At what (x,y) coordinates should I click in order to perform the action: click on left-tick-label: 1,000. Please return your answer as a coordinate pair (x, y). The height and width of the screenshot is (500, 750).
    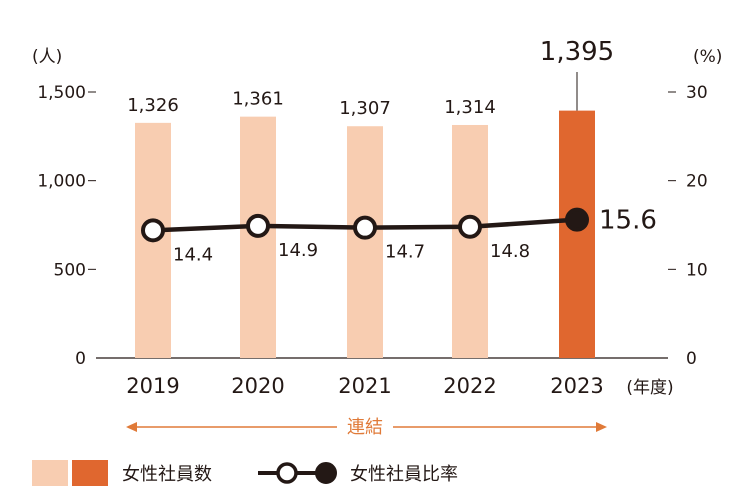
    Looking at the image, I should click on (61, 182).